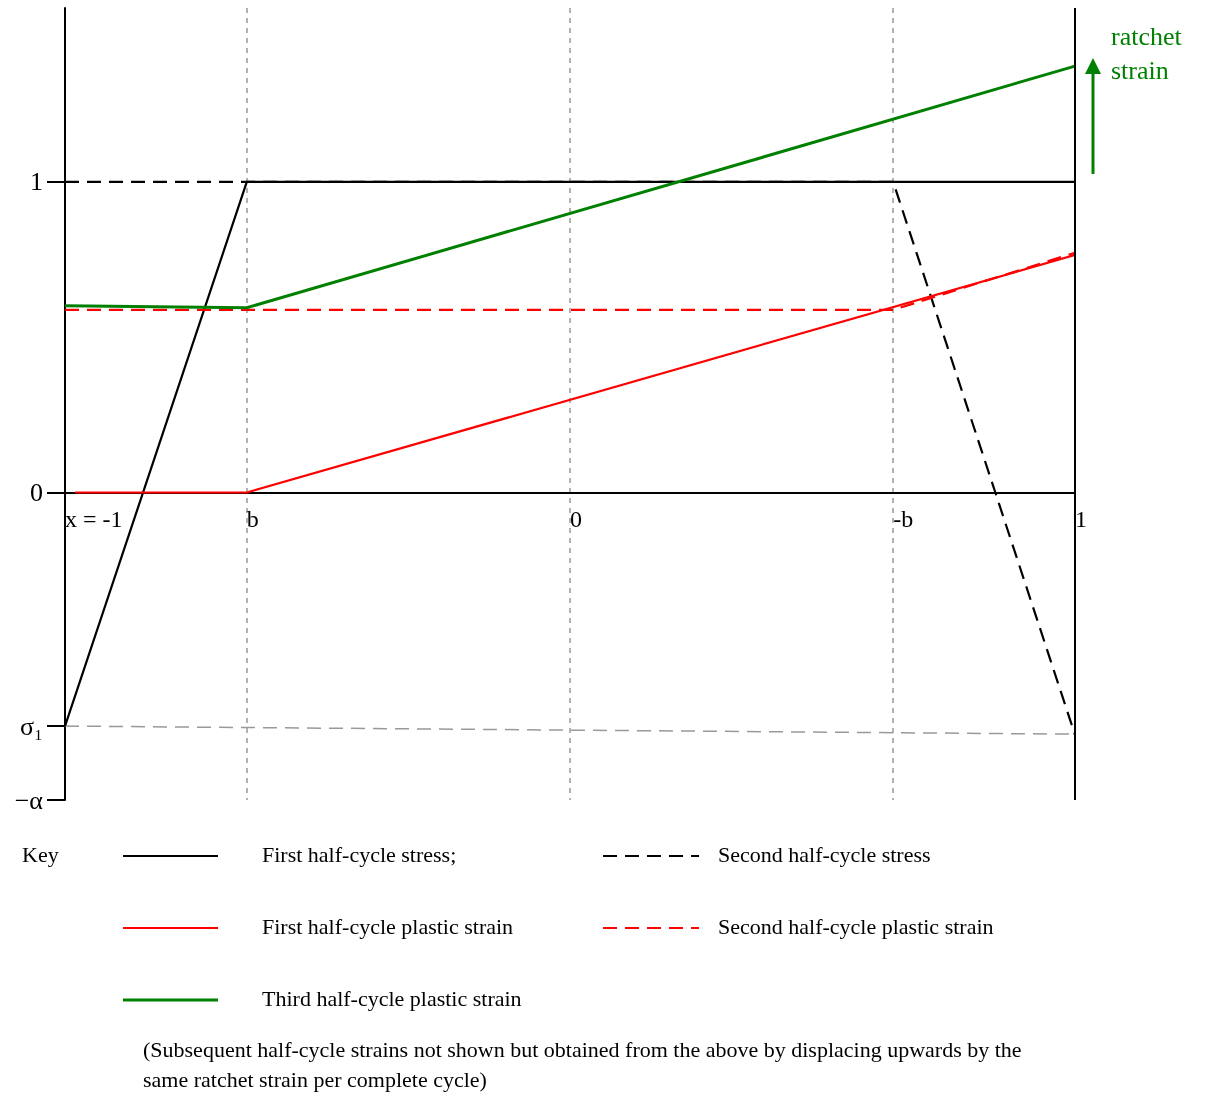 The height and width of the screenshot is (1095, 1211). What do you see at coordinates (29, 800) in the screenshot?
I see `y-tick-label: −α` at bounding box center [29, 800].